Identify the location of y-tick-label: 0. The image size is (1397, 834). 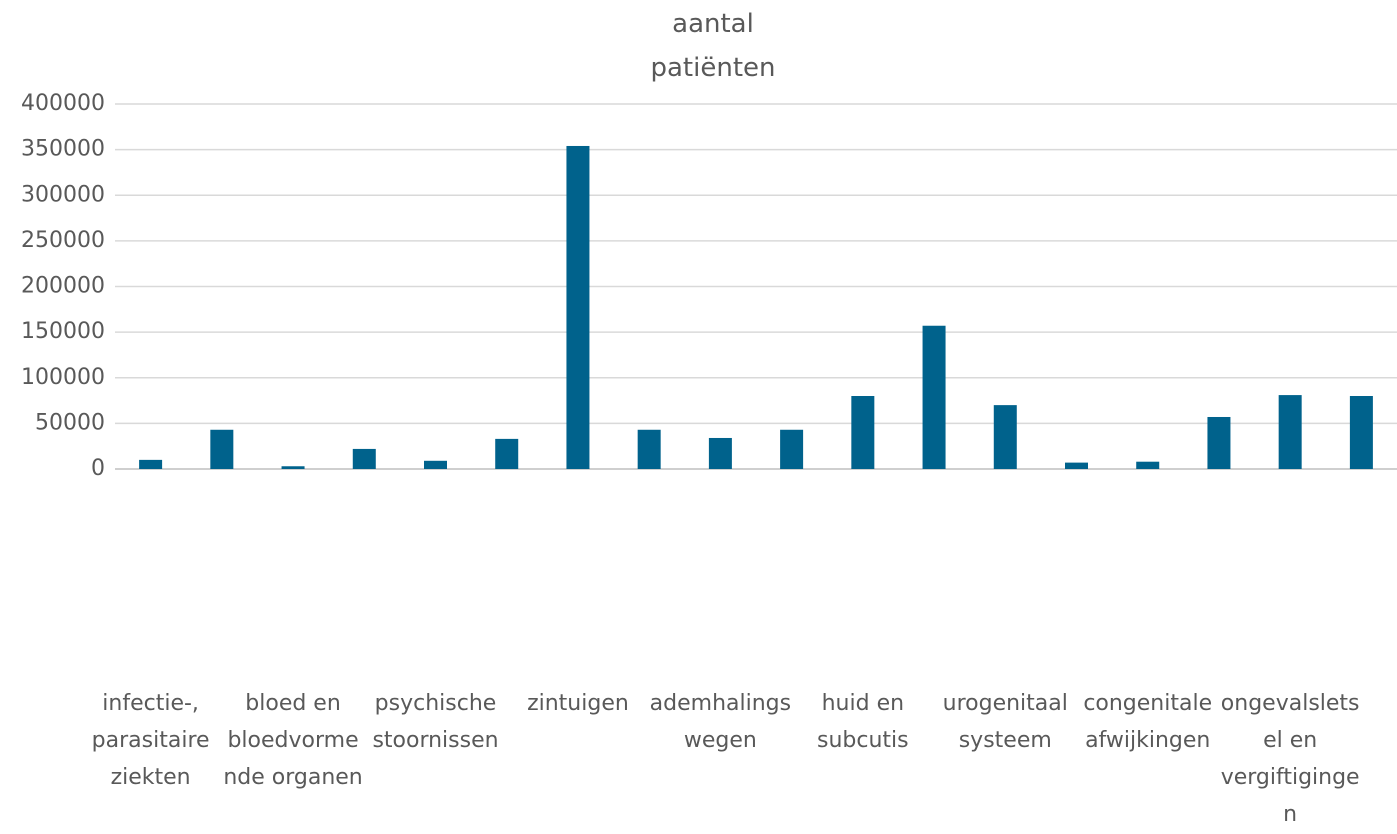
(98, 468).